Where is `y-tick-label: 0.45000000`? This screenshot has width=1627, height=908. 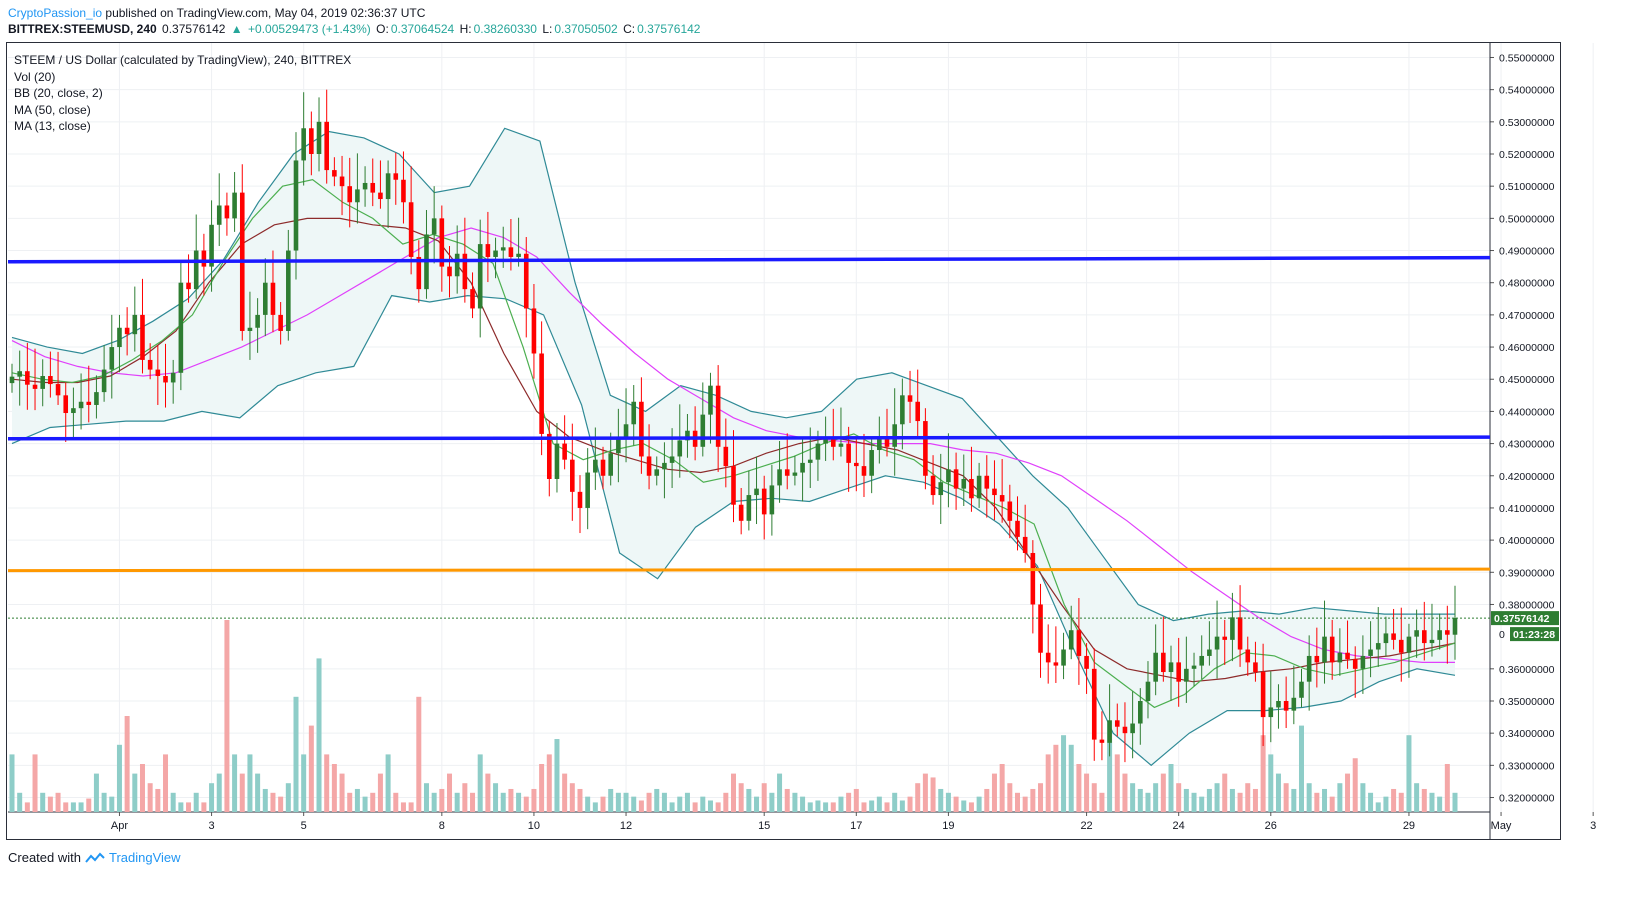
y-tick-label: 0.45000000 is located at coordinates (1527, 380).